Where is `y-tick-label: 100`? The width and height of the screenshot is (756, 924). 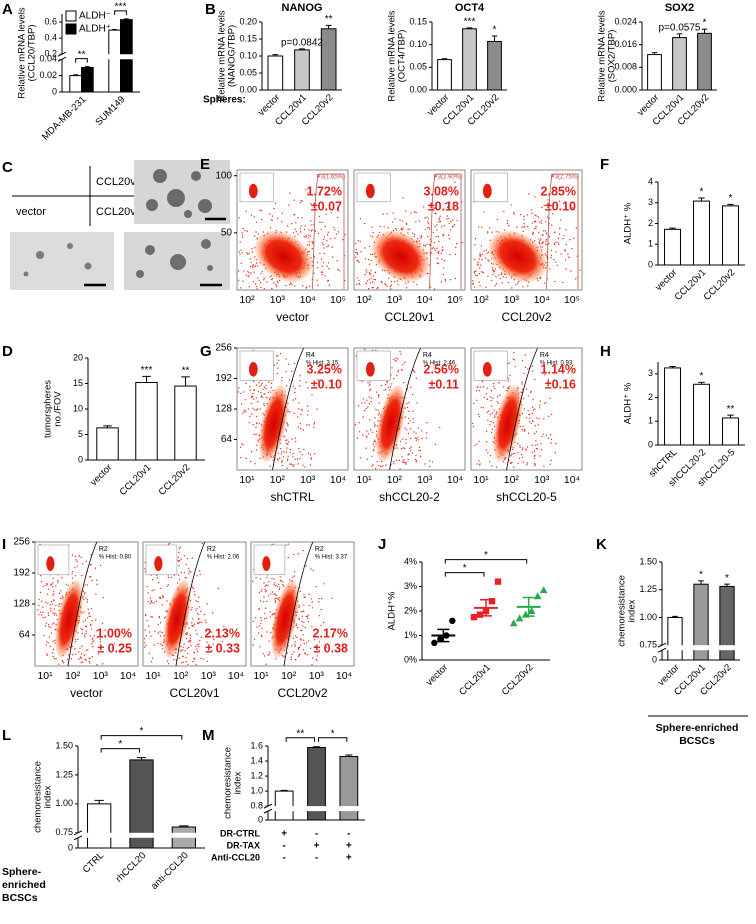 y-tick-label: 100 is located at coordinates (223, 175).